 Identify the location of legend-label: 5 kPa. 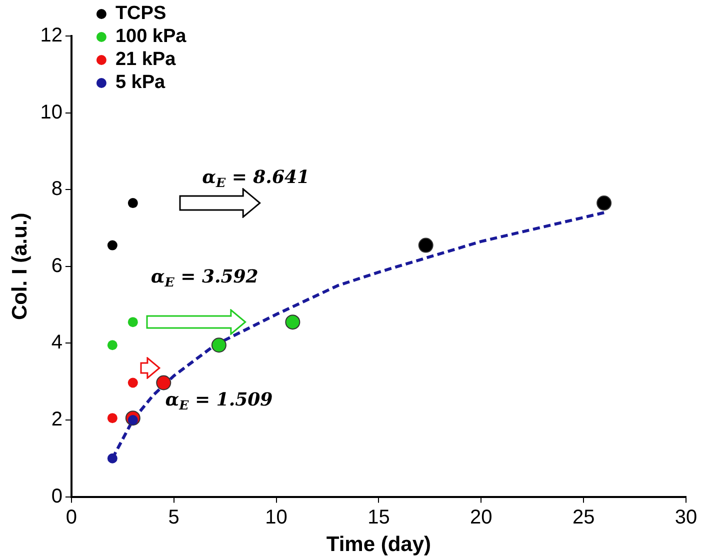
(140, 83).